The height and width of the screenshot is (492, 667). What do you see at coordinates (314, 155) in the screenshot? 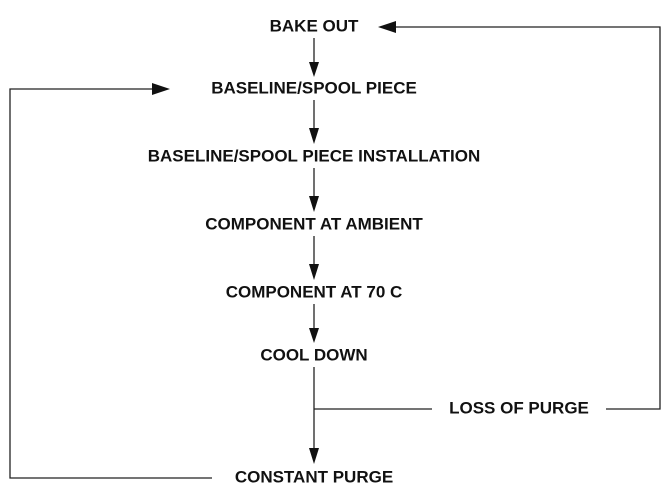
I see `node-label: BASELINE/SPOOL PIECE INSTALLATION` at bounding box center [314, 155].